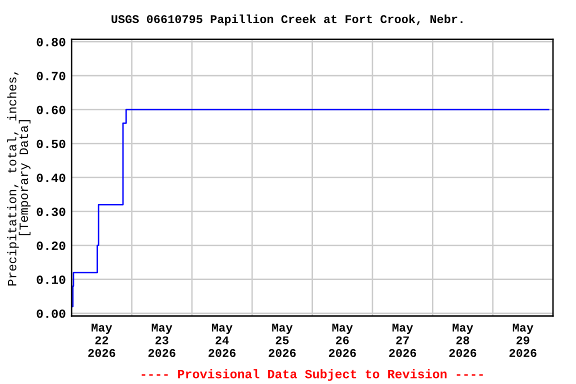 The height and width of the screenshot is (384, 576). Describe the element at coordinates (282, 341) in the screenshot. I see `x-tick-label: May 25 2026` at that location.